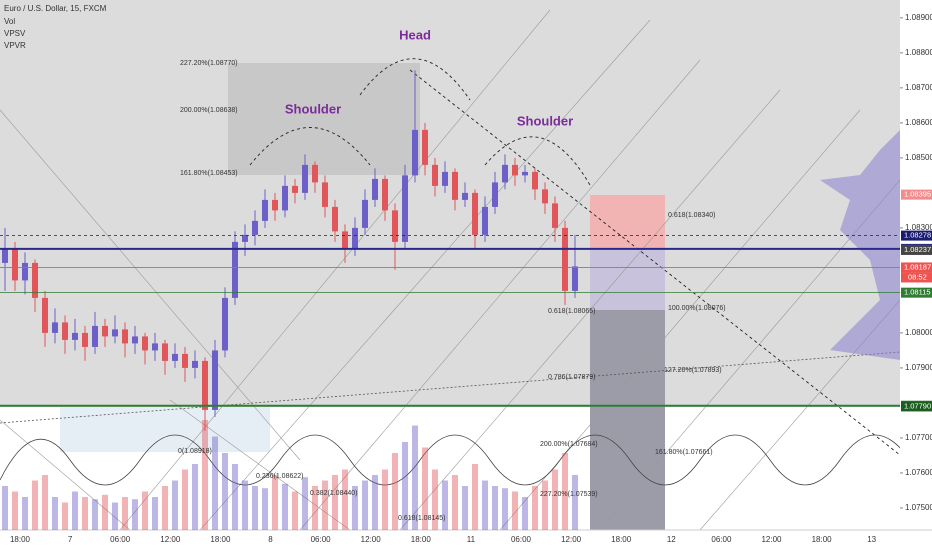 The height and width of the screenshot is (550, 932). I want to click on fib-label: 0.236(1.08622), so click(279, 476).